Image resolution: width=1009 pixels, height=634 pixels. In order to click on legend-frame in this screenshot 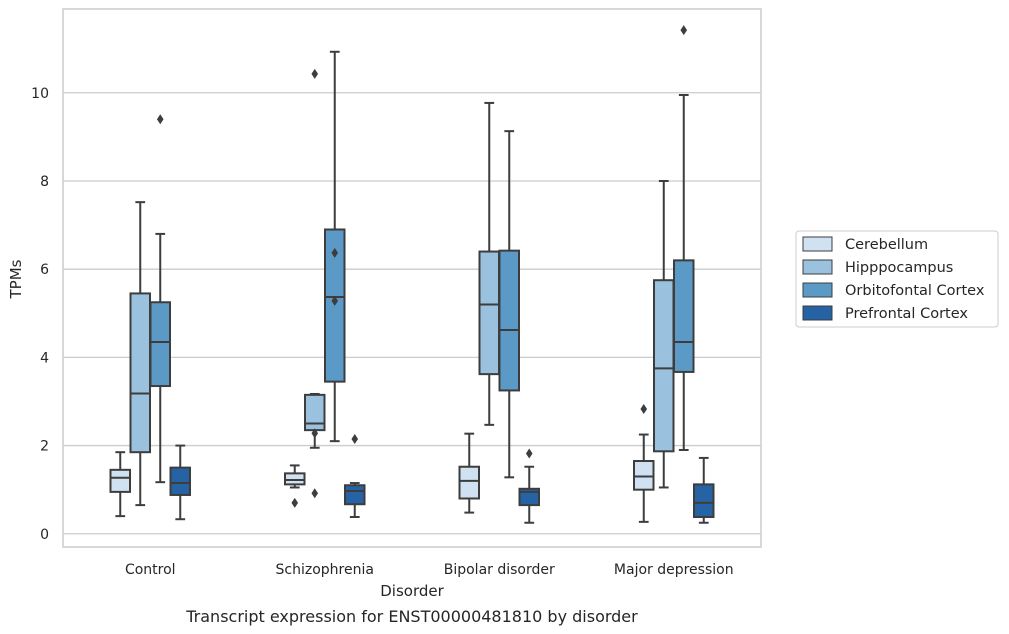, I will do `click(897, 279)`.